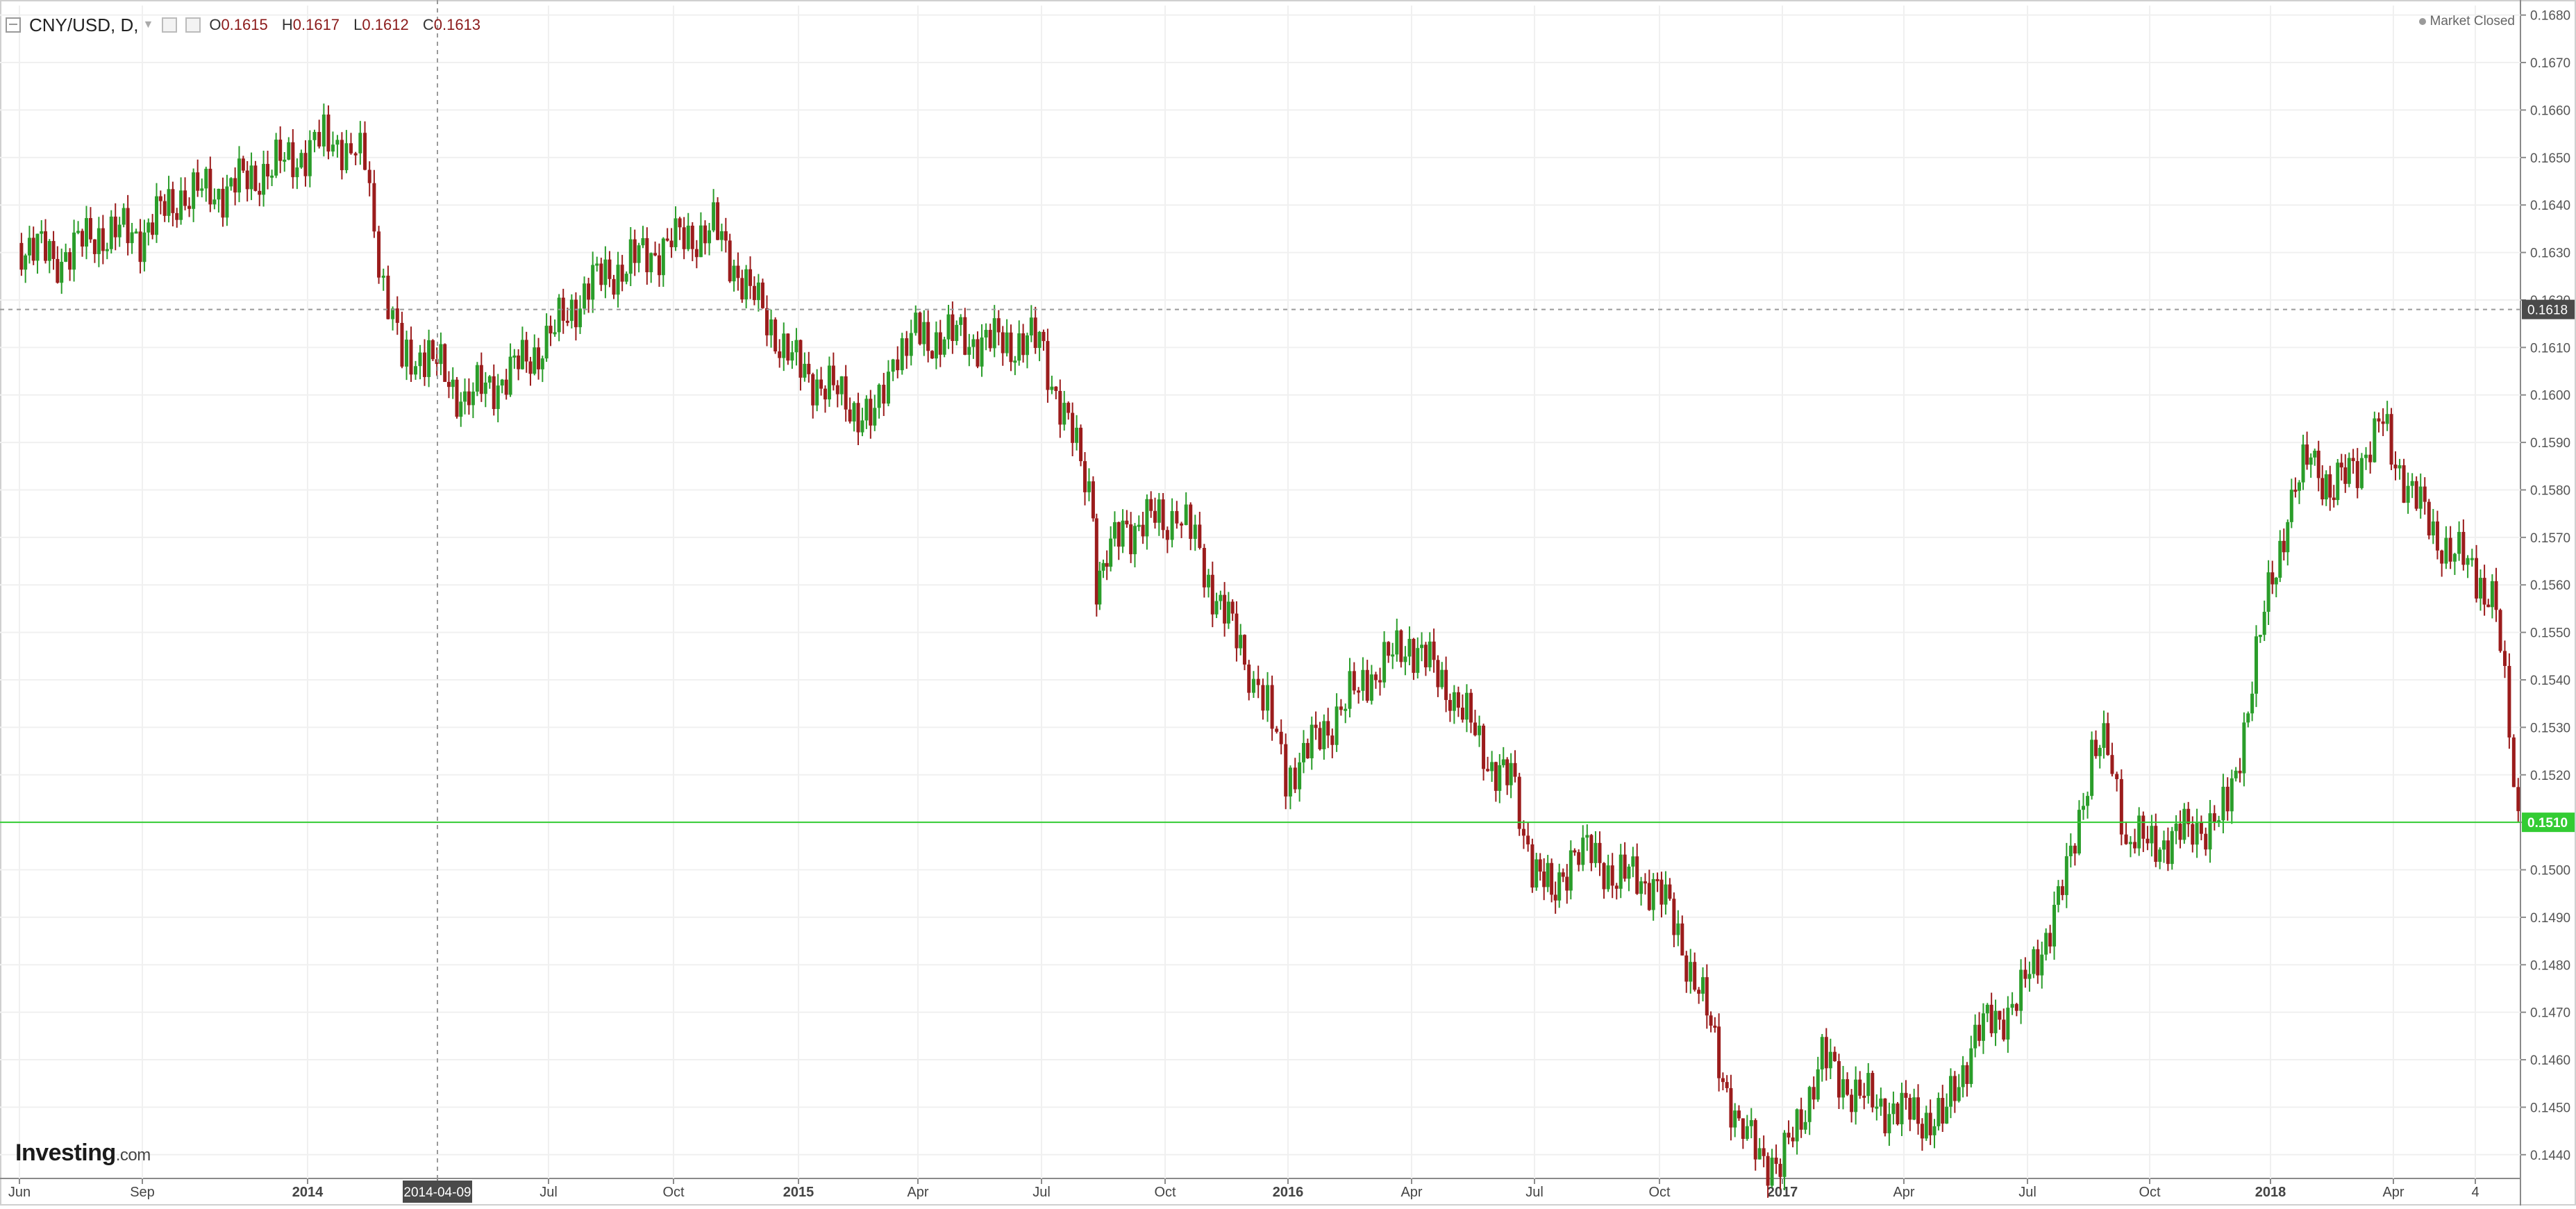  I want to click on symbol-label: CNY/USD, D,, so click(84, 24).